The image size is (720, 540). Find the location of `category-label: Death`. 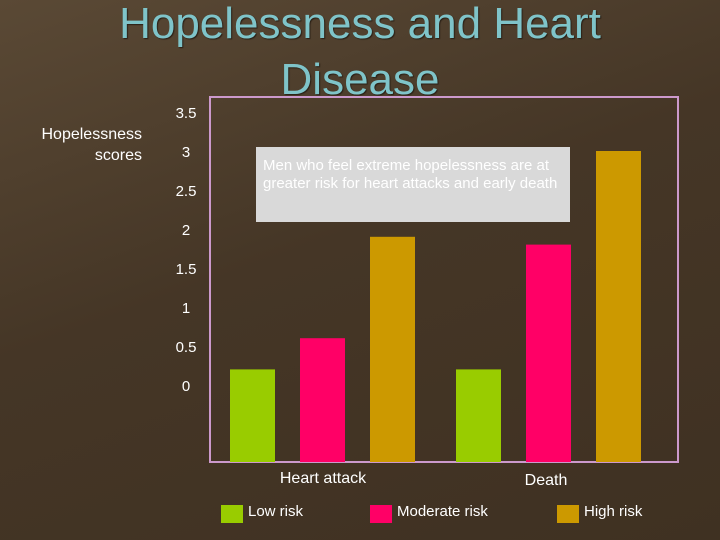

category-label: Death is located at coordinates (546, 480).